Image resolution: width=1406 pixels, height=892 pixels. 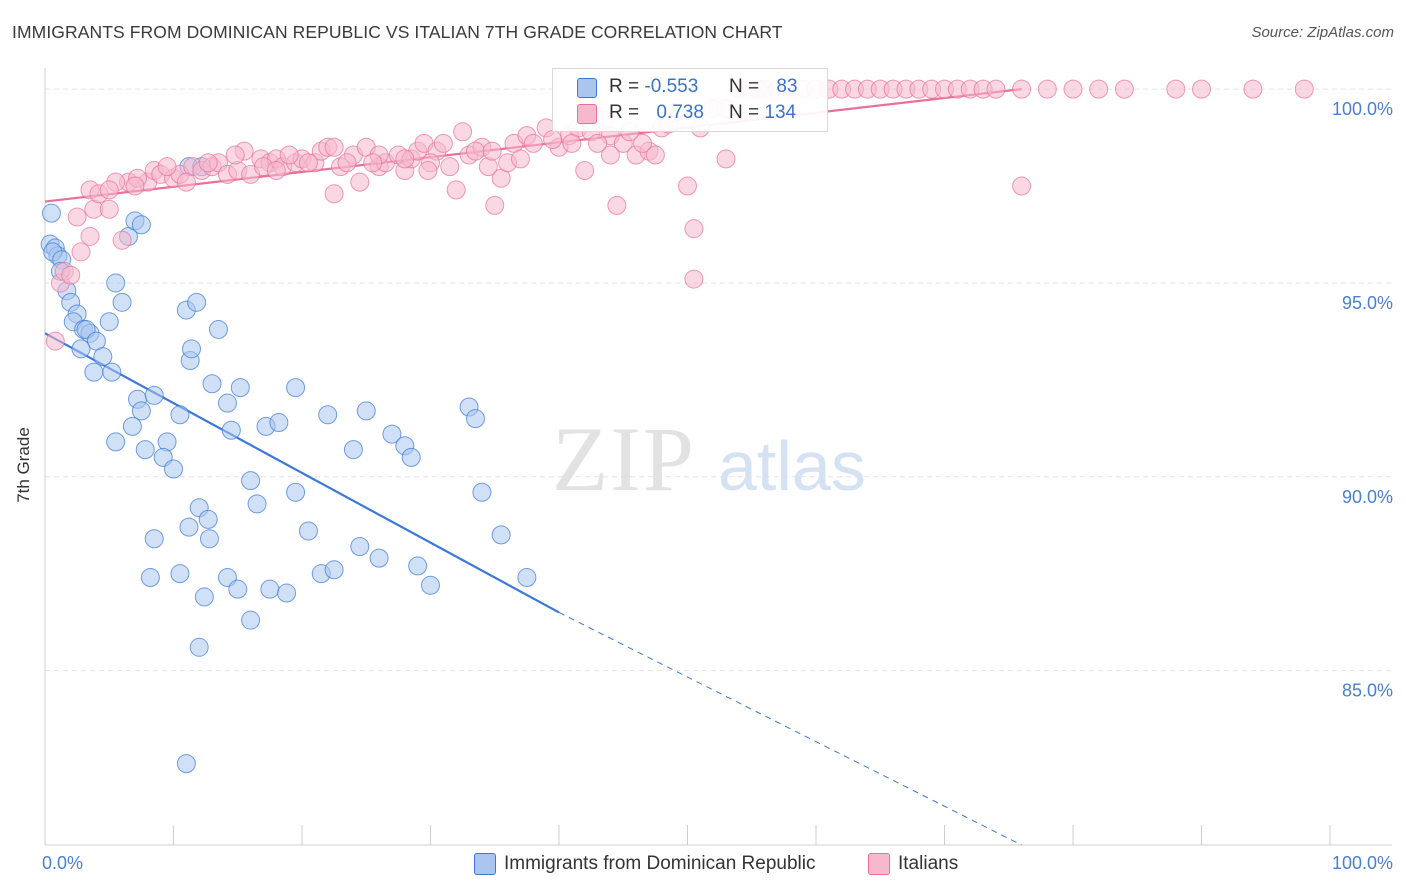 What do you see at coordinates (302, 473) in the screenshot?
I see `trend-line` at bounding box center [302, 473].